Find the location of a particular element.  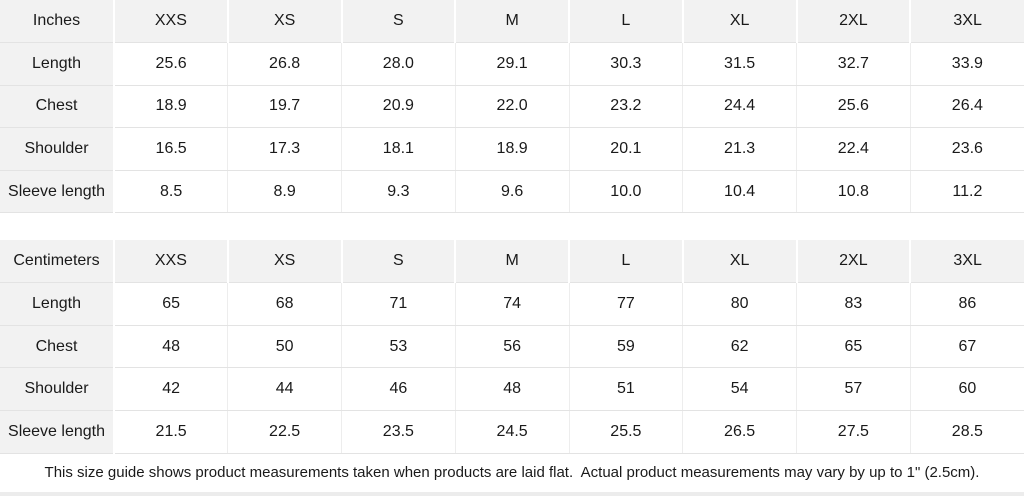

value-cell: 26.4 is located at coordinates (967, 107).